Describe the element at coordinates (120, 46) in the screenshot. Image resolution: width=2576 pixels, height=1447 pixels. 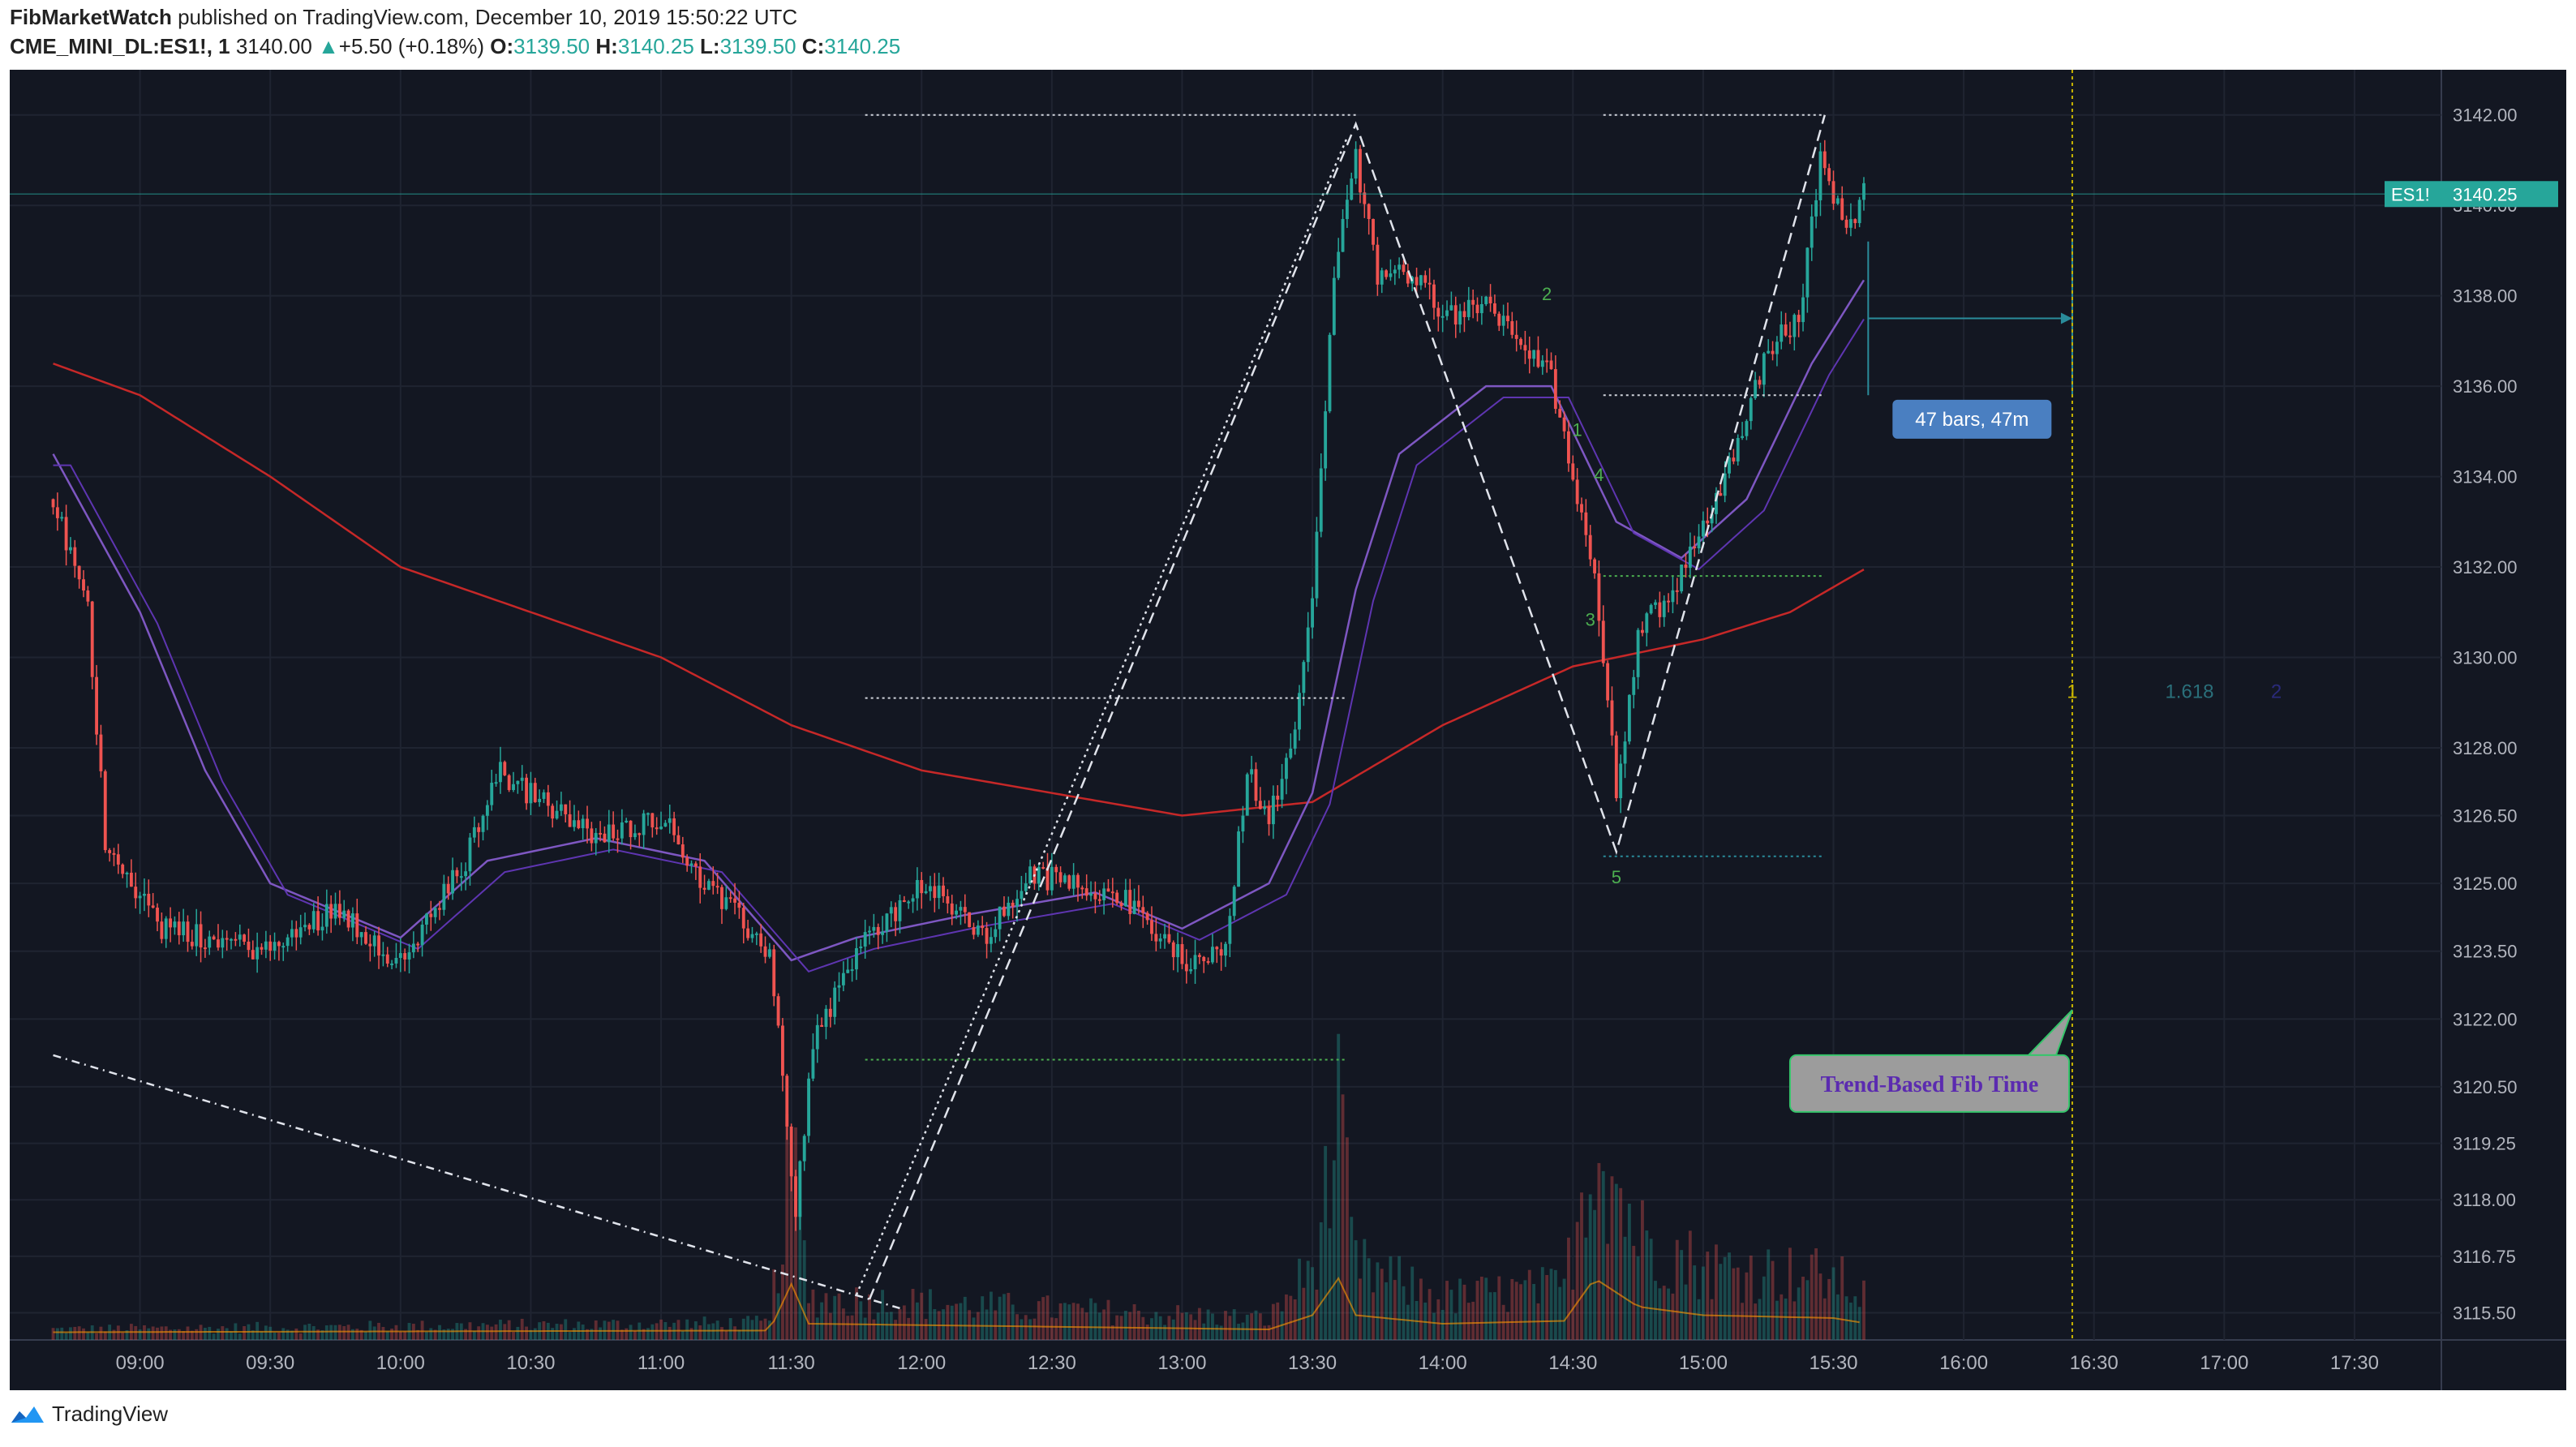
I see `symbol-label: CME_MINI_DL:ES1!, 1` at that location.